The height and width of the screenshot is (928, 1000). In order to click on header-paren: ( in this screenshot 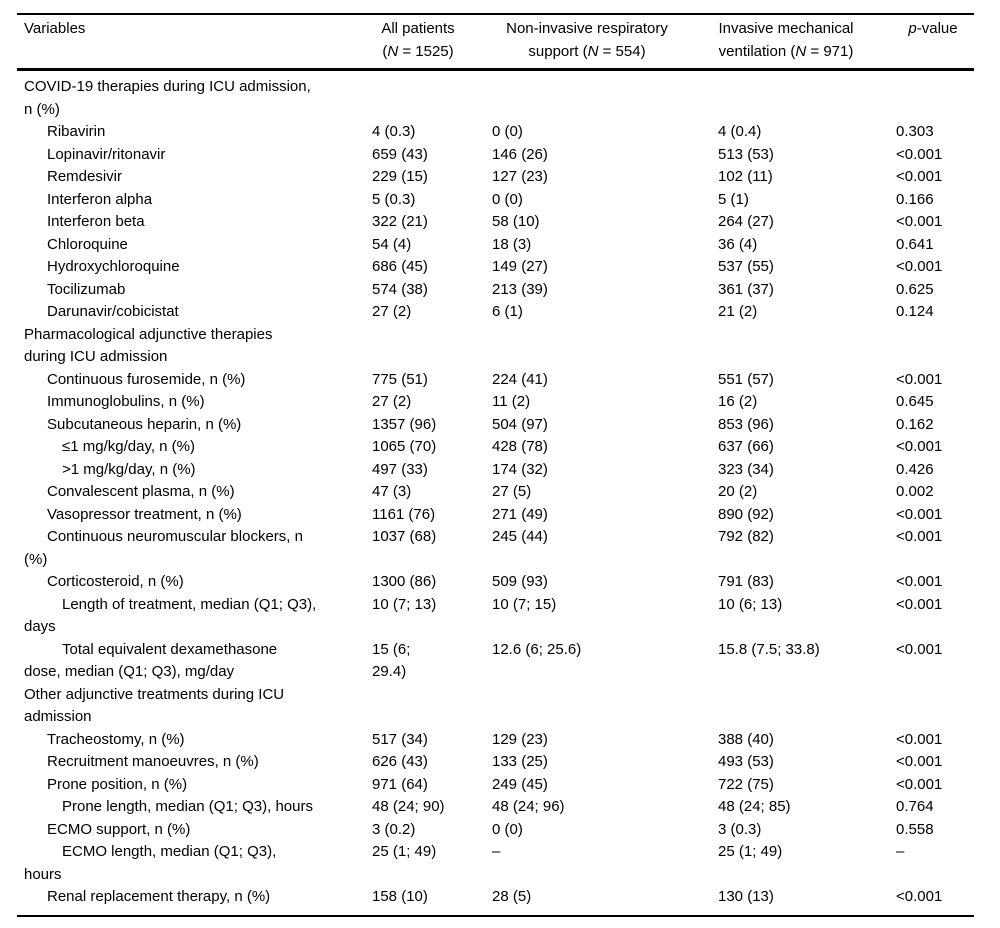, I will do `click(385, 51)`.